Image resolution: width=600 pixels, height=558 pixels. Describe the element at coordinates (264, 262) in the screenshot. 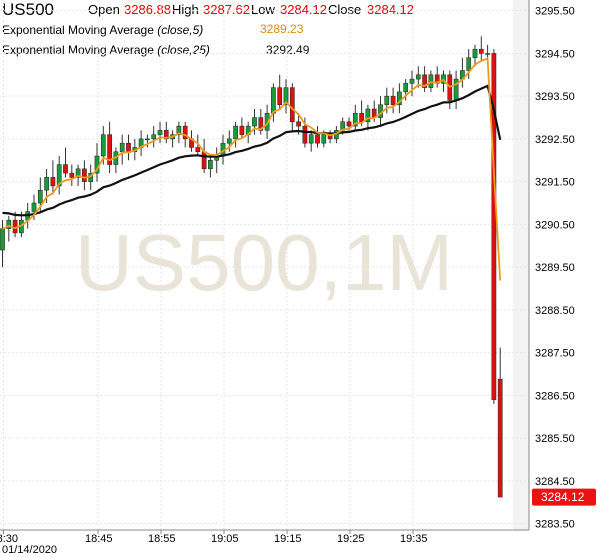

I see `watermark: US500,1M` at that location.